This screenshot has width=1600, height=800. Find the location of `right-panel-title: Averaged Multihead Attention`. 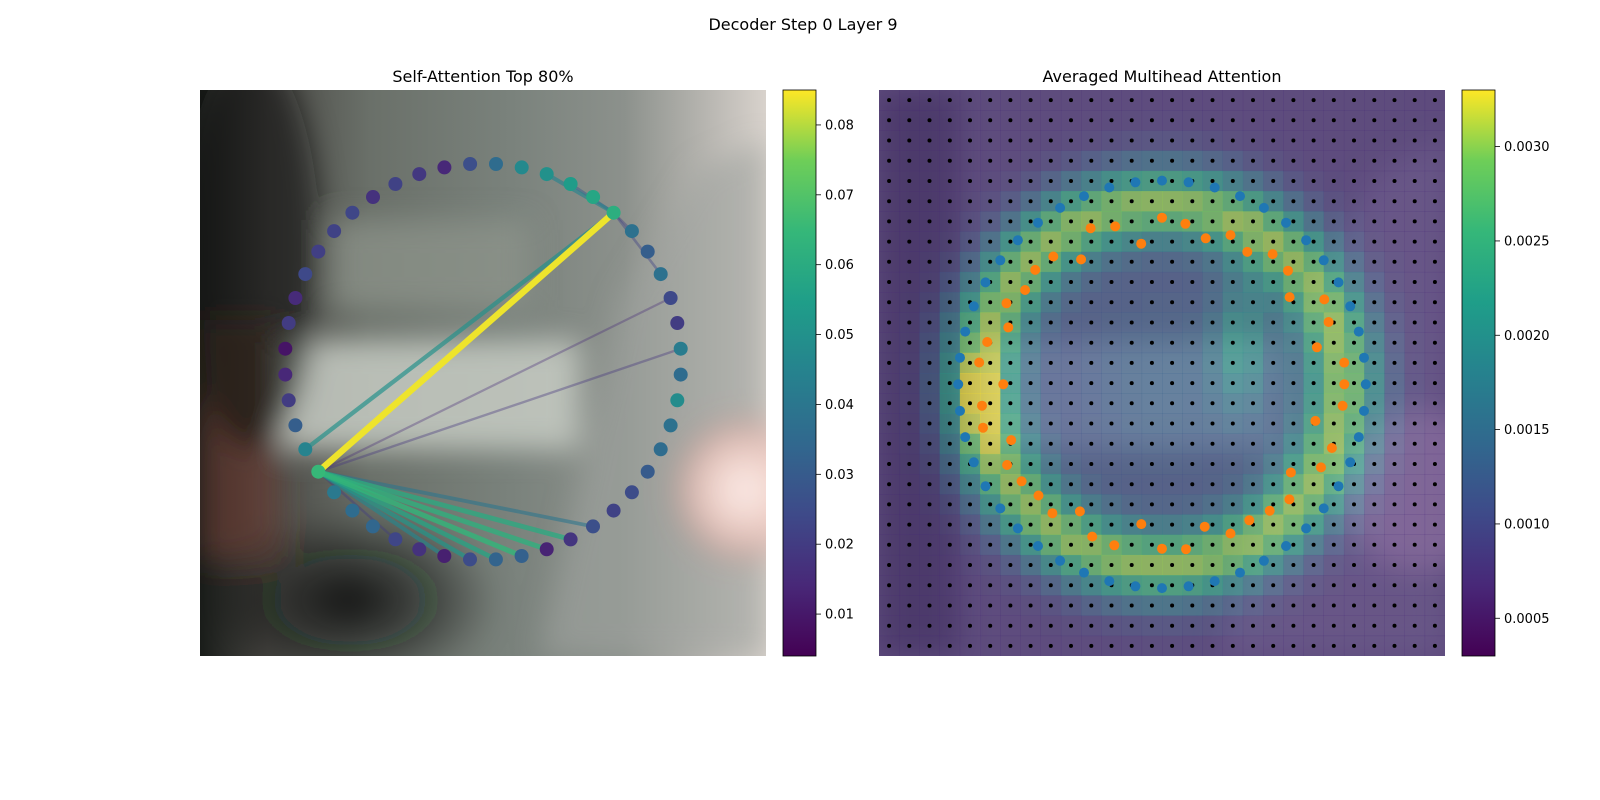

right-panel-title: Averaged Multihead Attention is located at coordinates (1162, 76).